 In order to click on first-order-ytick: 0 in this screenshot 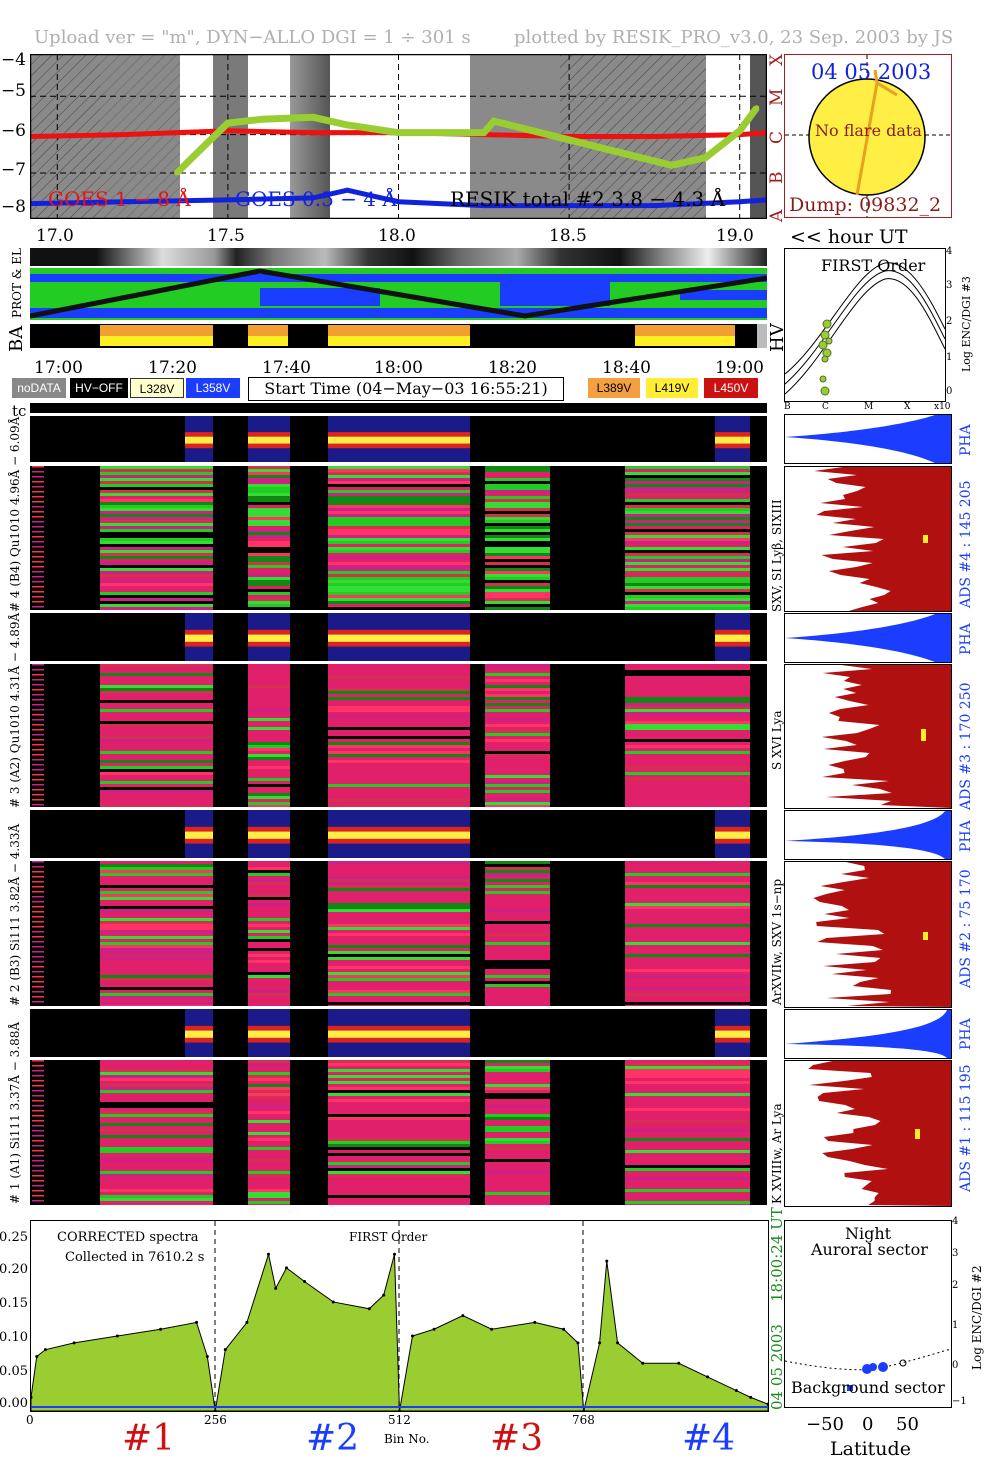, I will do `click(949, 391)`.